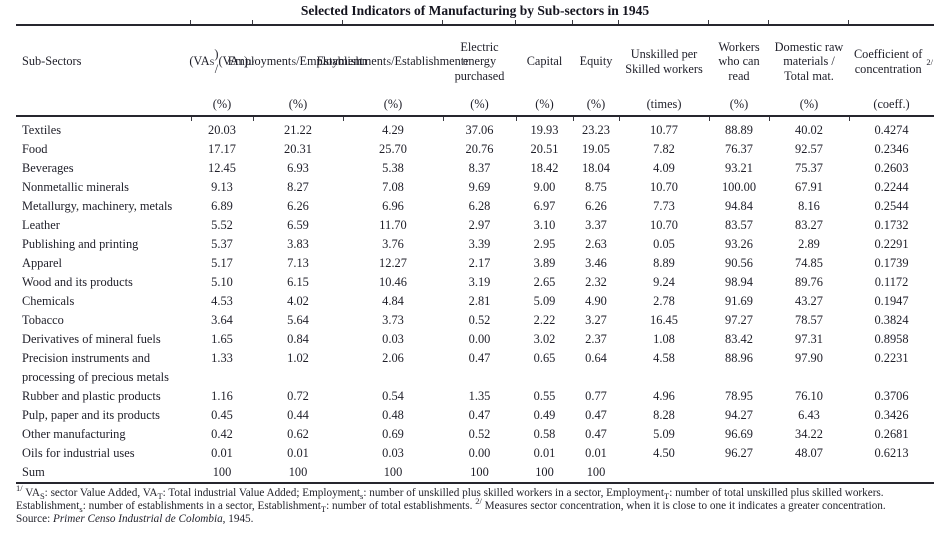 This screenshot has width=950, height=543. What do you see at coordinates (298, 244) in the screenshot?
I see `cell: 3.83` at bounding box center [298, 244].